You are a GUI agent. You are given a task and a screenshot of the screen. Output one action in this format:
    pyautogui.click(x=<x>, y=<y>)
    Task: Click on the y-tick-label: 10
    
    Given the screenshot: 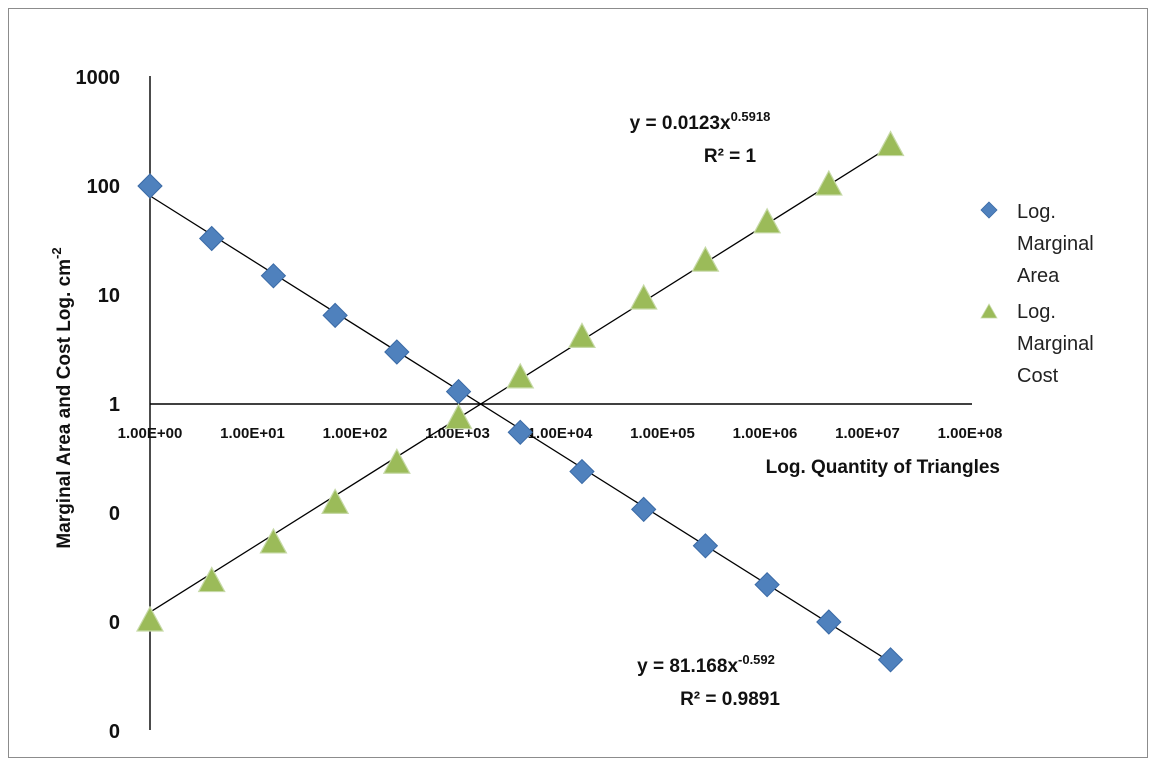 What is the action you would take?
    pyautogui.click(x=109, y=296)
    